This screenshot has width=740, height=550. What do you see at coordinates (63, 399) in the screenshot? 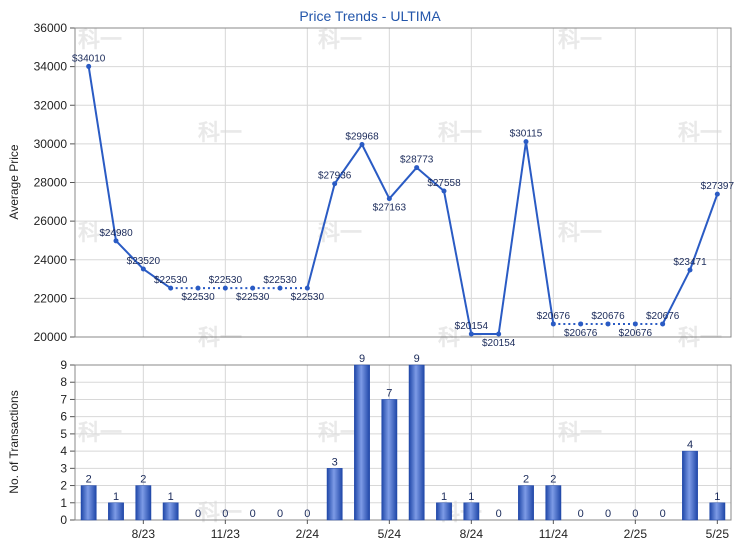
I see `transactions-tick-label: 7` at bounding box center [63, 399].